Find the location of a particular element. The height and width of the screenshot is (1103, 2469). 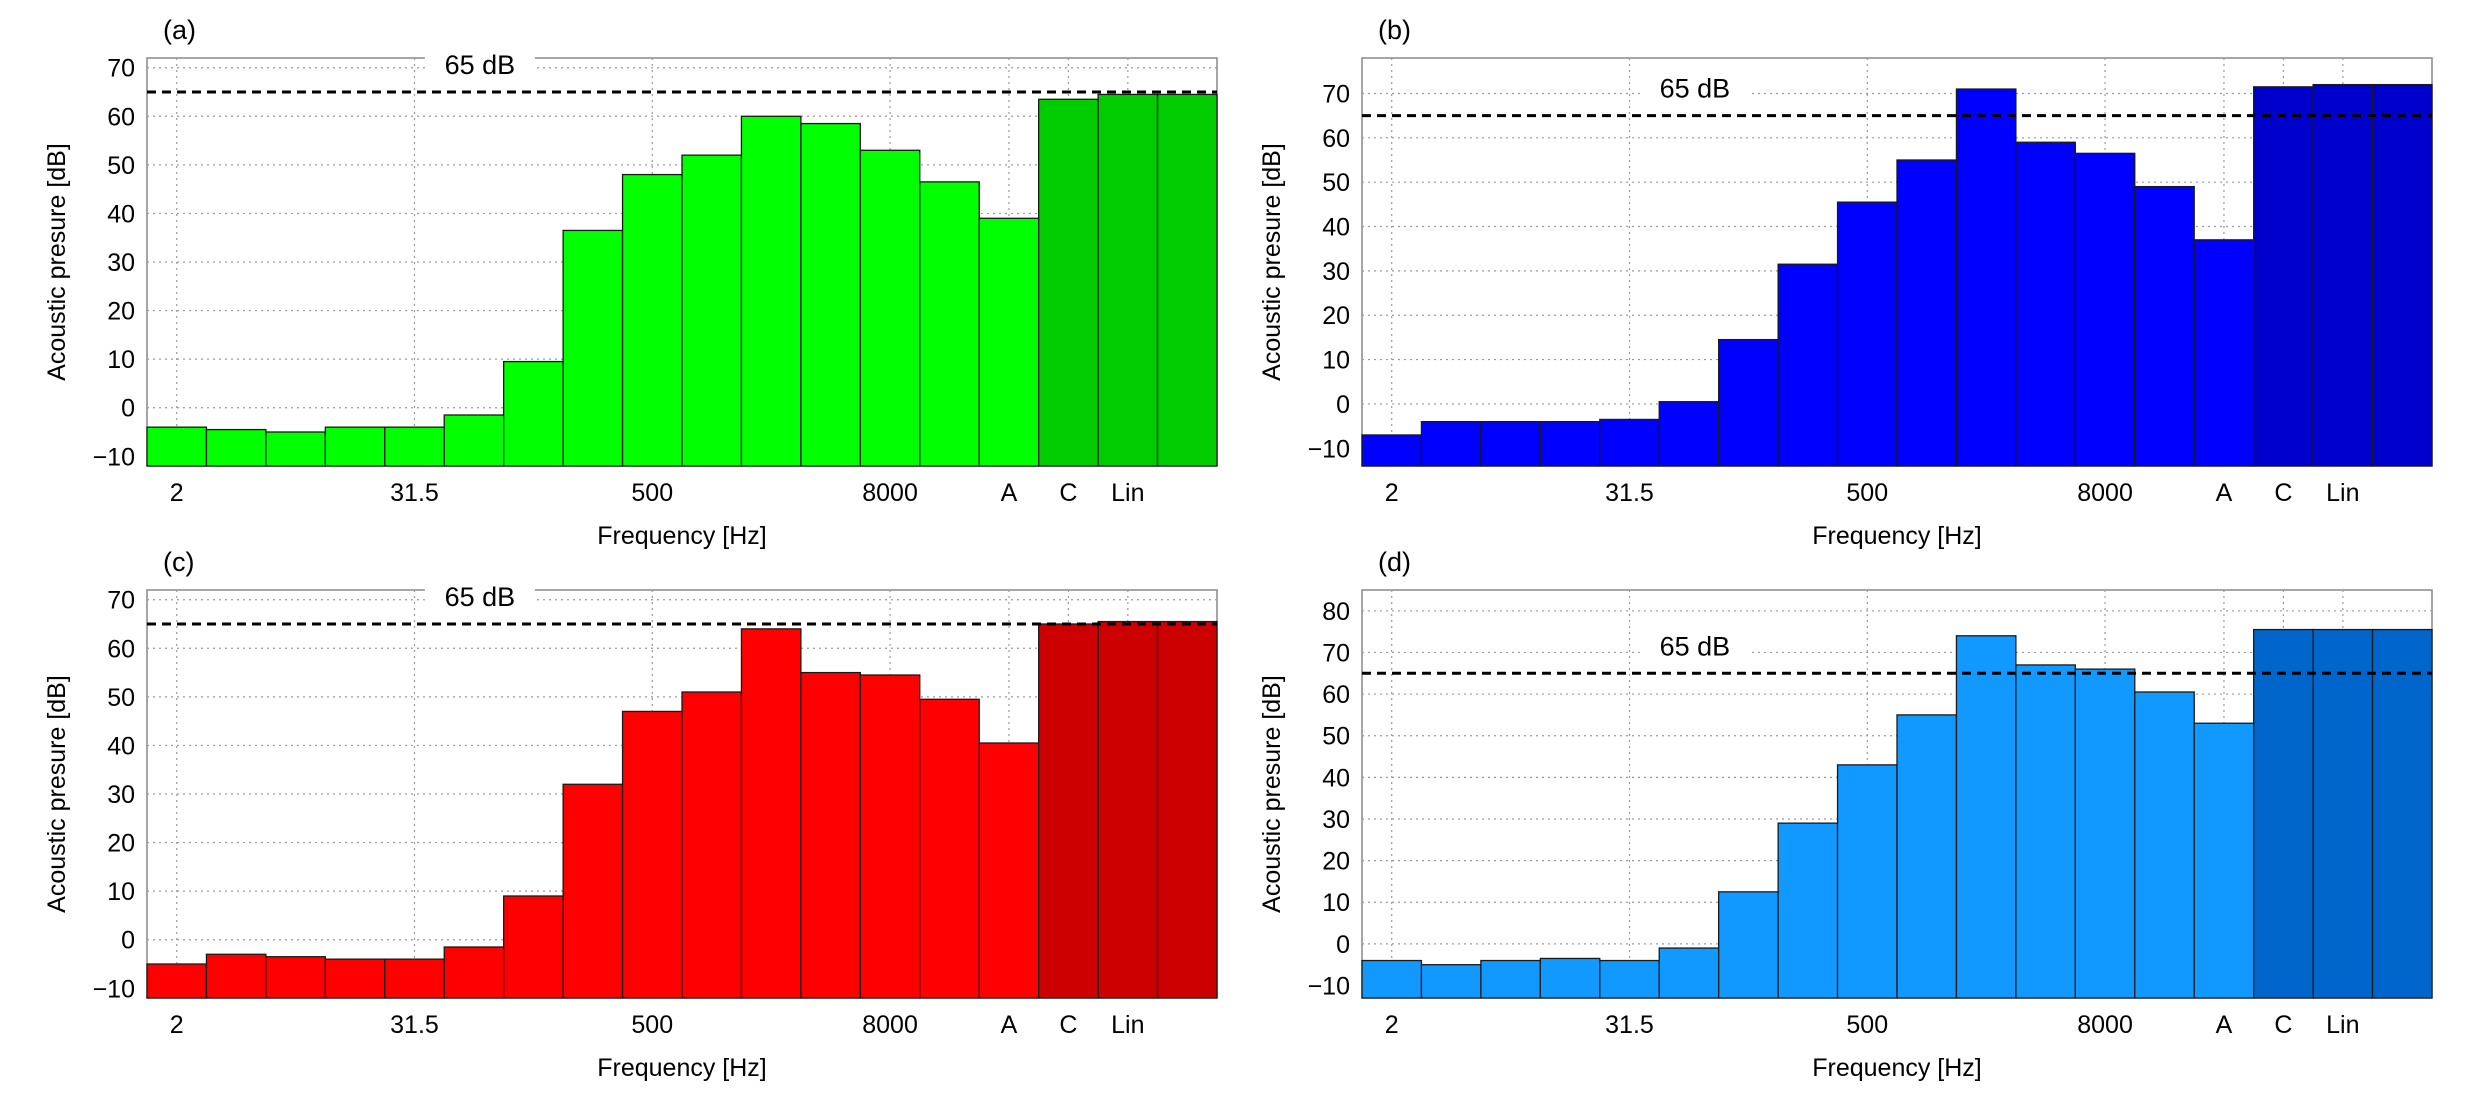

y-tick-label: −10 is located at coordinates (1329, 987).